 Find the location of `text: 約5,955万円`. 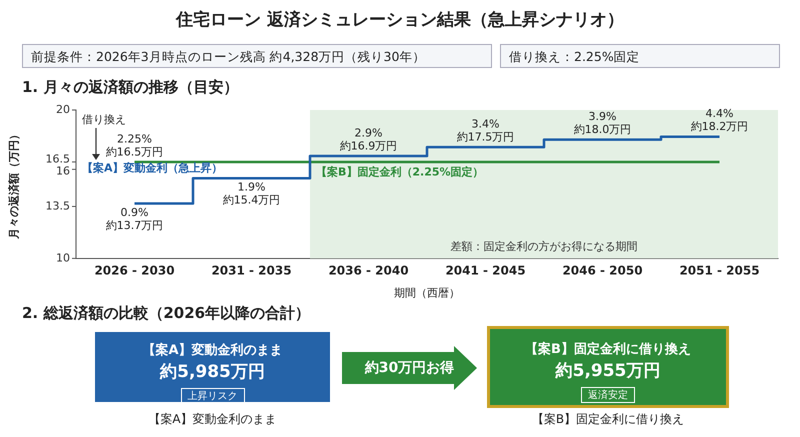

text: 約5,955万円 is located at coordinates (608, 371).